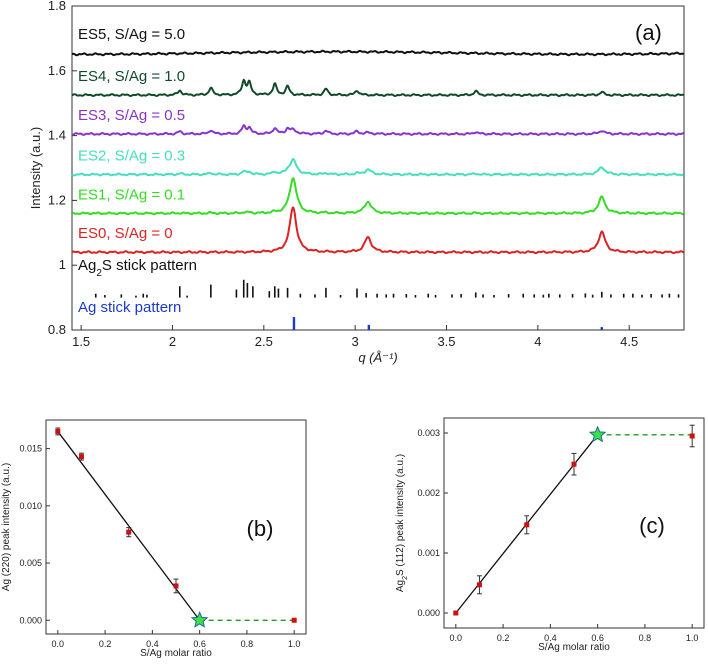 The image size is (708, 664). I want to click on stick-pattern-label: Ag stick pattern, so click(129, 307).